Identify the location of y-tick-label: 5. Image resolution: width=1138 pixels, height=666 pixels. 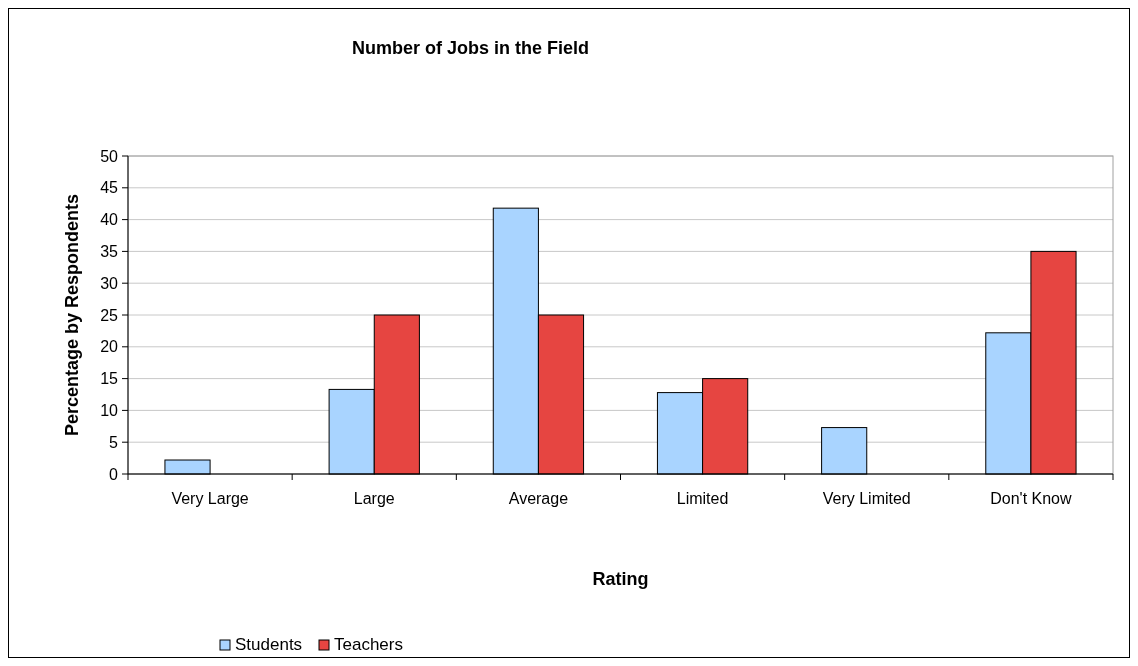
(114, 442).